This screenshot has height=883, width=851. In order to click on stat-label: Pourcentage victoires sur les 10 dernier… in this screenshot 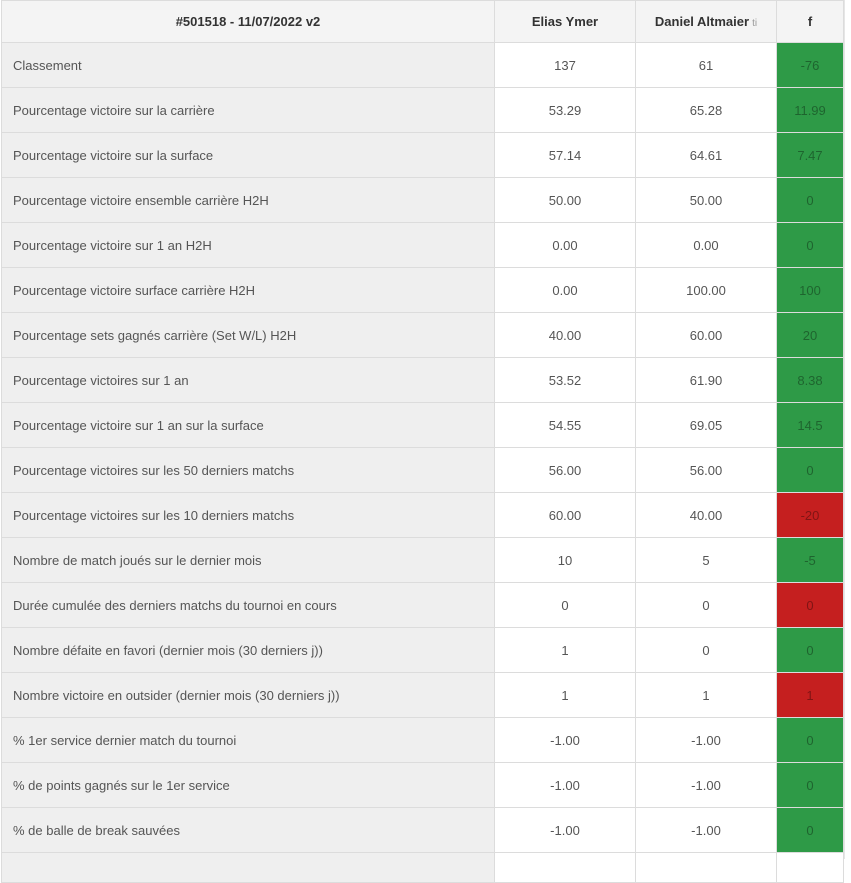, I will do `click(248, 515)`.